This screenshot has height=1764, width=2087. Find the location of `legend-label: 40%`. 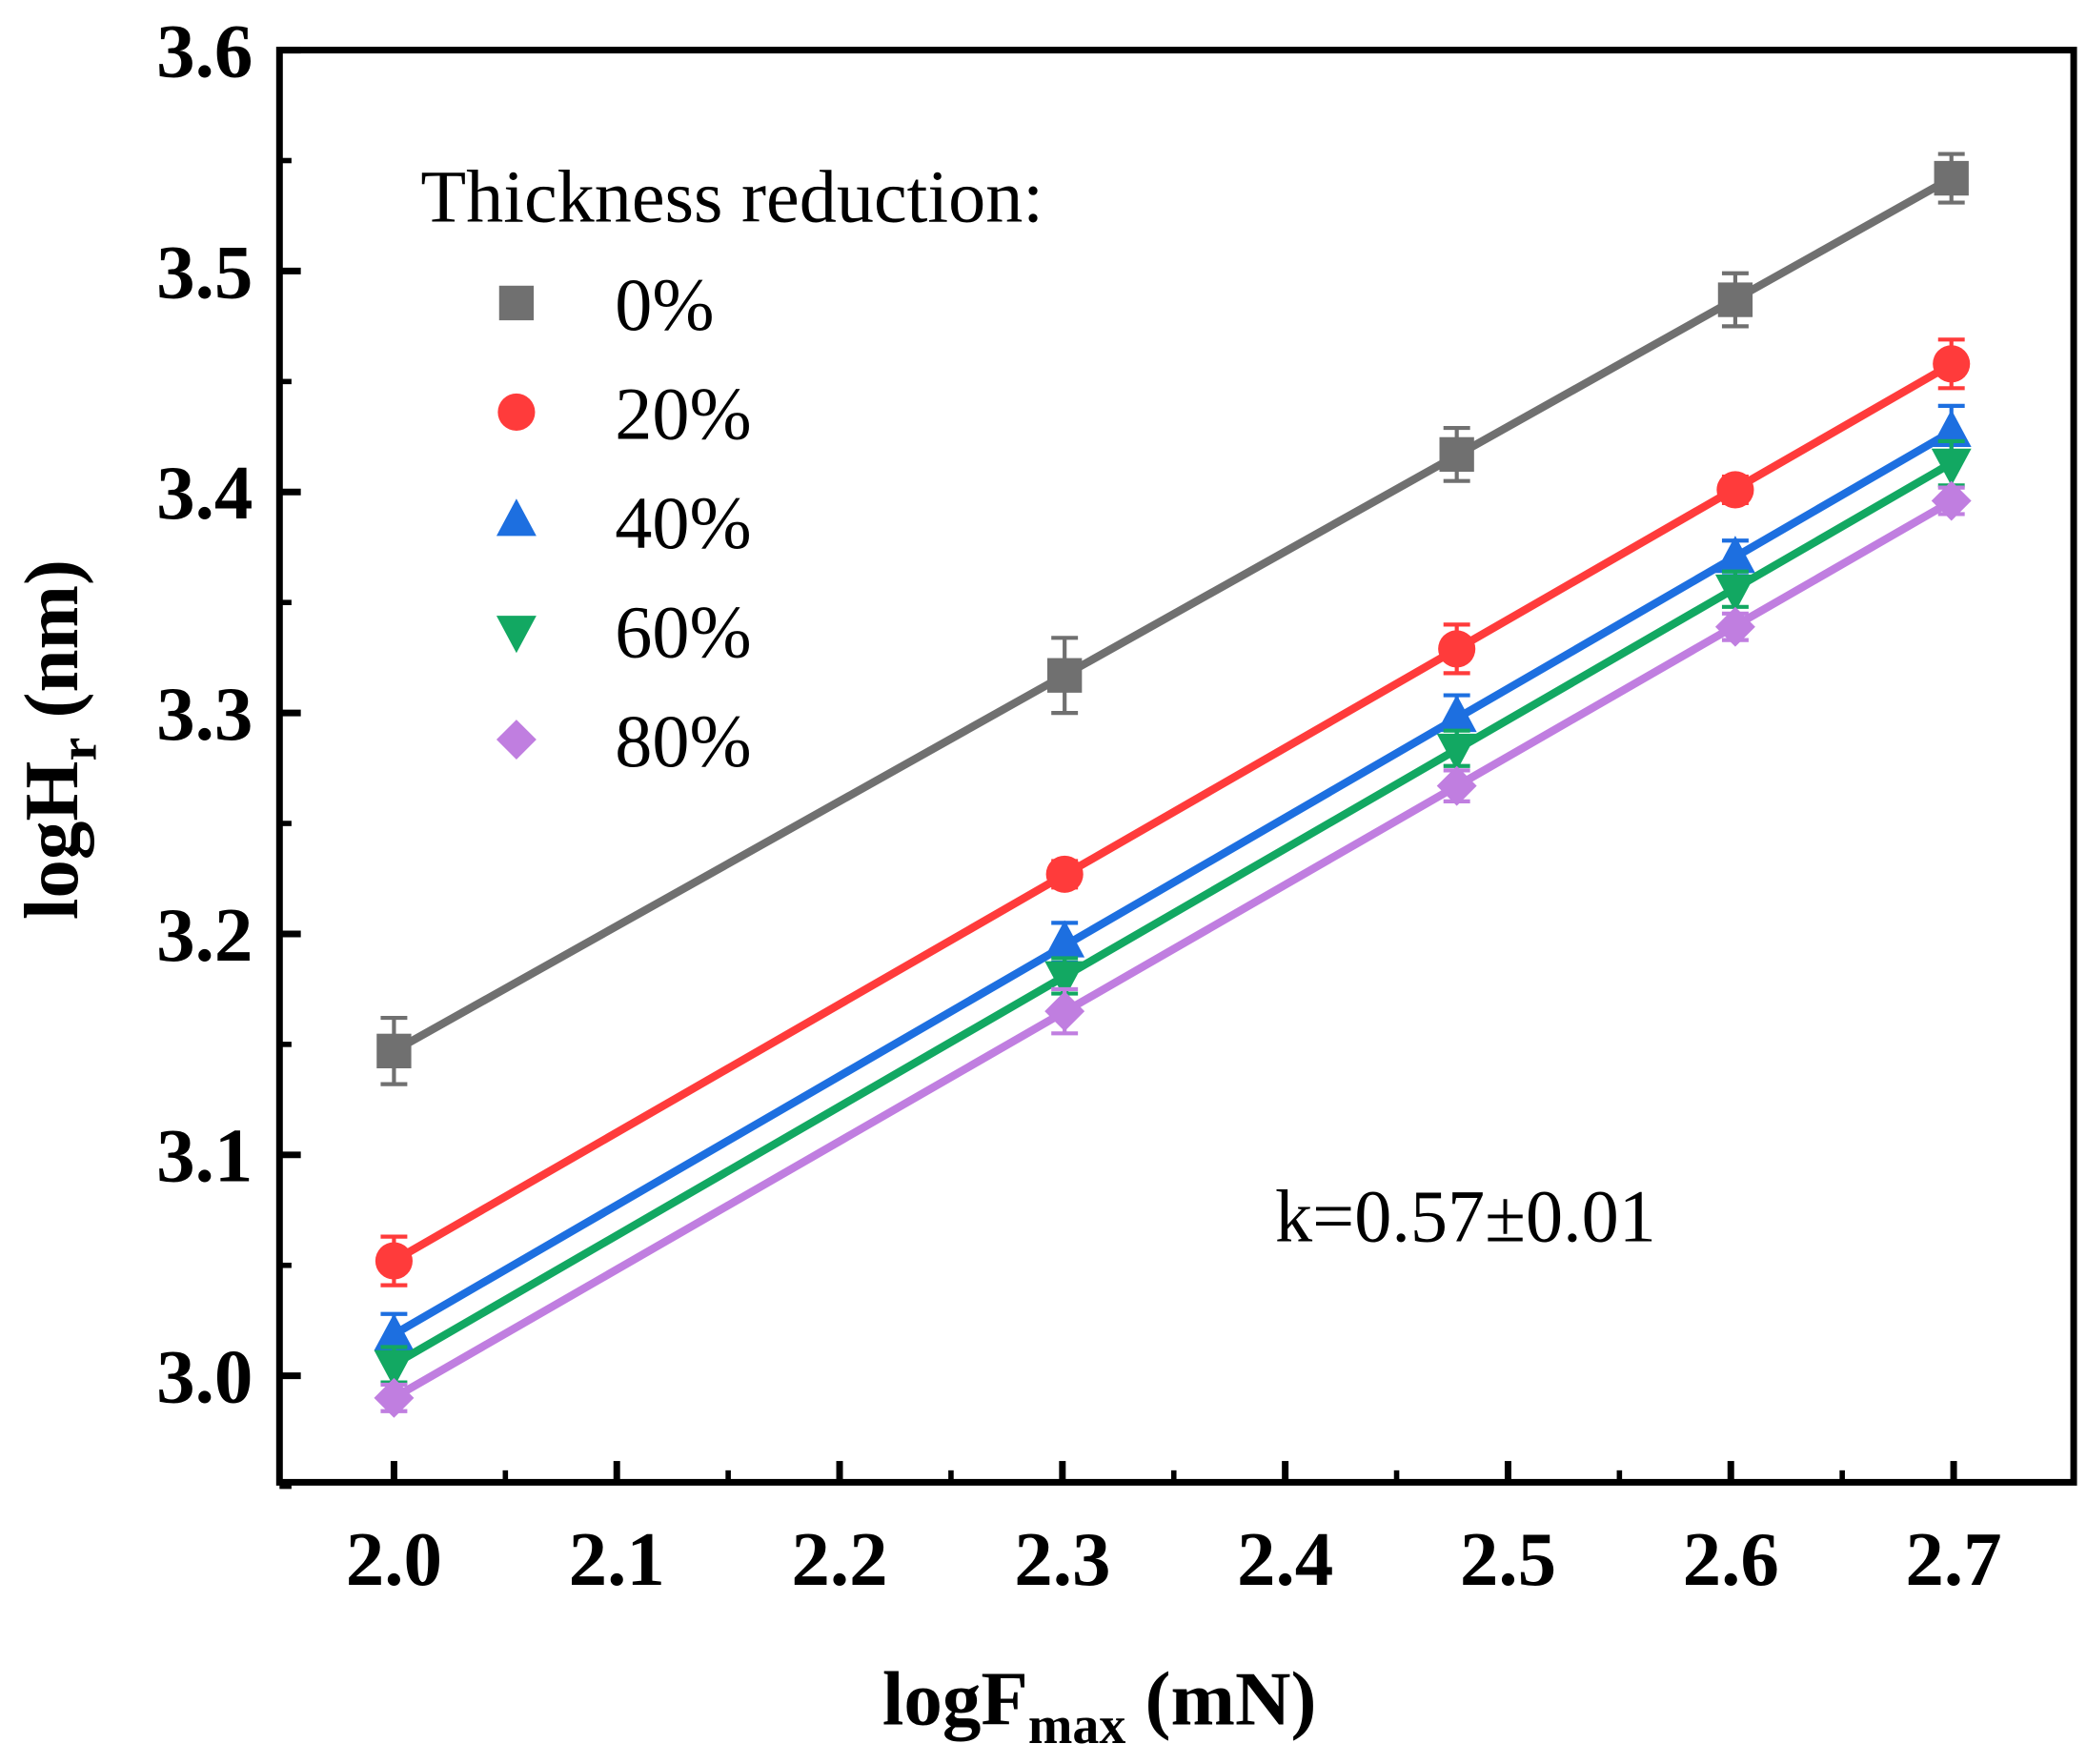

legend-label: 40% is located at coordinates (683, 522).